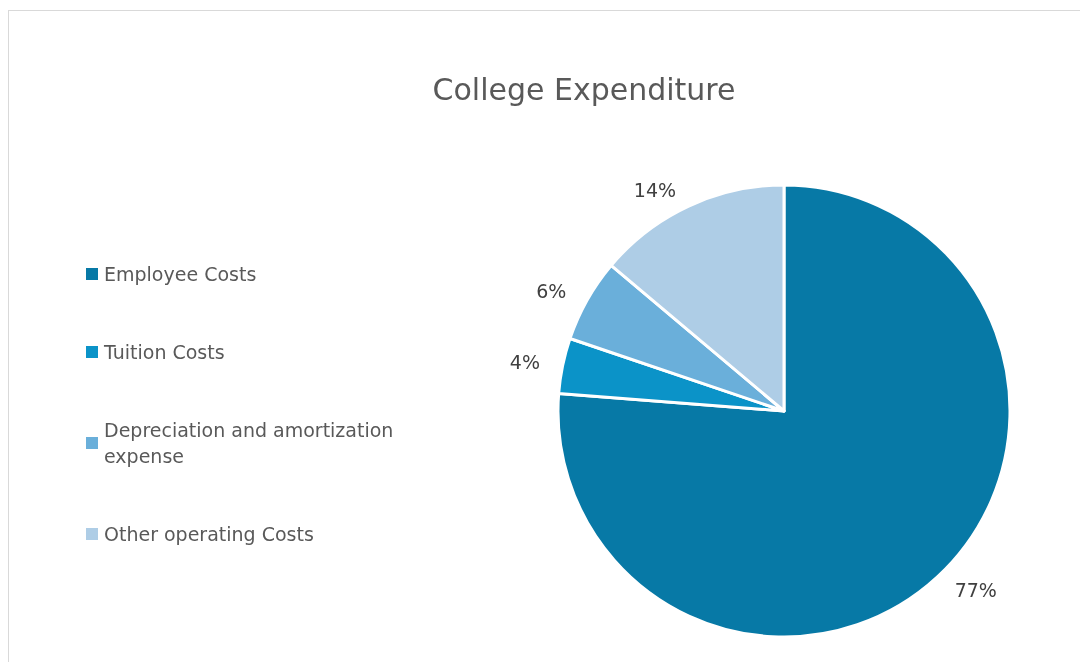 This screenshot has width=1080, height=662. Describe the element at coordinates (209, 534) in the screenshot. I see `legend-label: Other operating Costs` at that location.